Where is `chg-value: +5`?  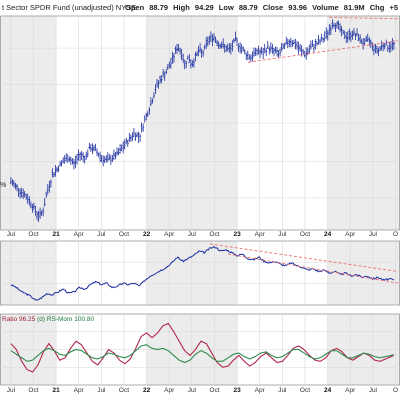
chg-value: +5 is located at coordinates (393, 7).